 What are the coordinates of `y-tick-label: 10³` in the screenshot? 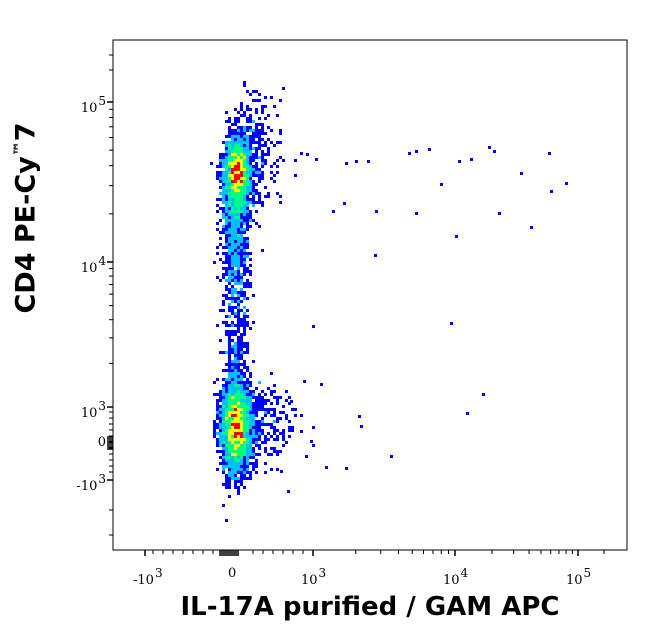 It's located at (93, 410).